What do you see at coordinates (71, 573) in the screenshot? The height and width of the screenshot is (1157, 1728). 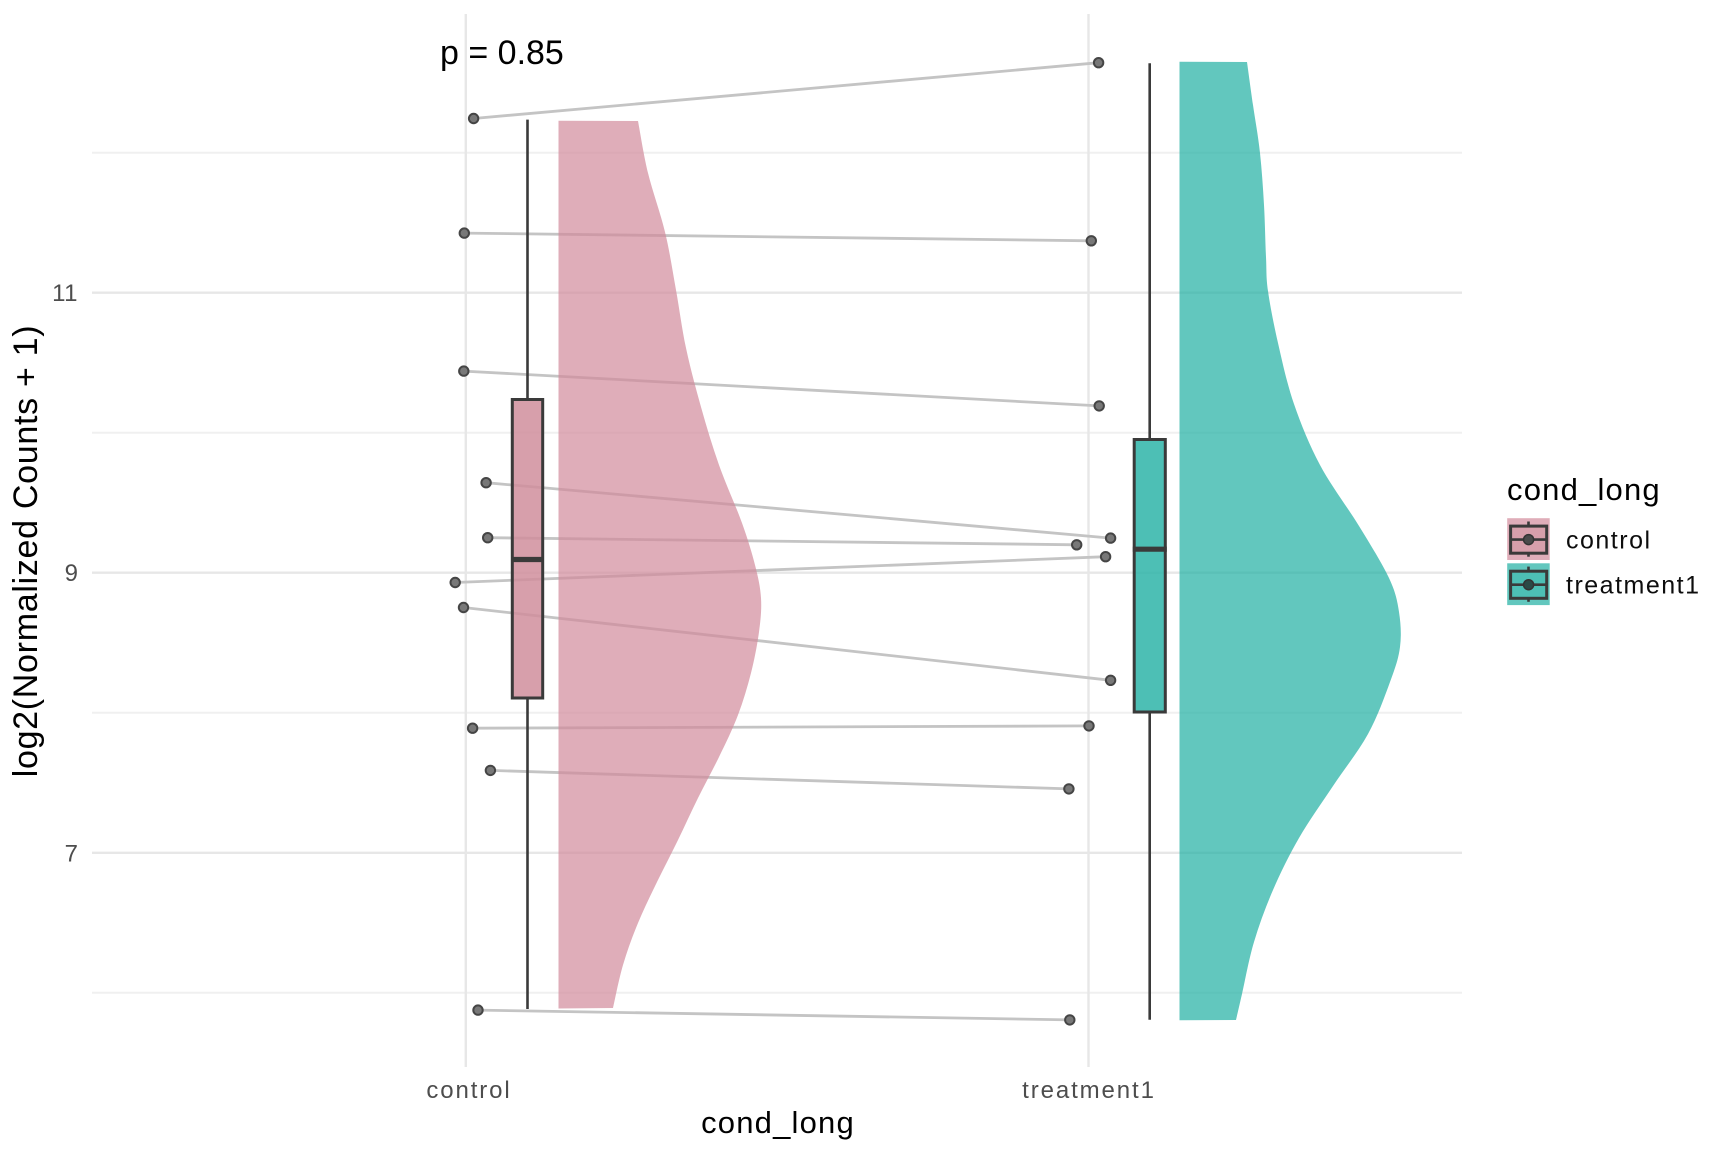 I see `svg-text: 9` at bounding box center [71, 573].